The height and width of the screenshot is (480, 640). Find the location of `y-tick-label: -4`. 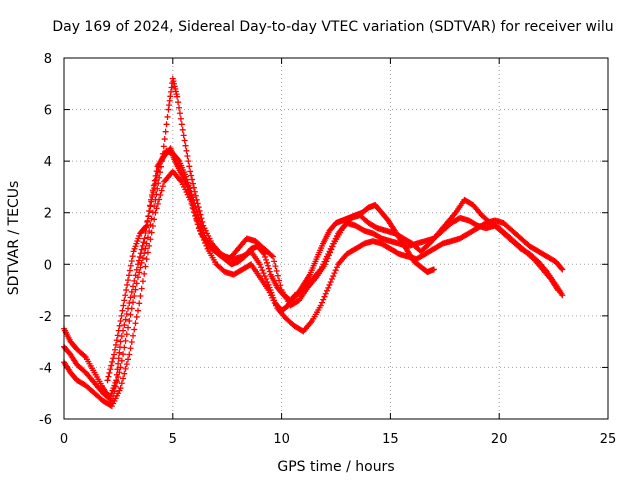

y-tick-label: -4 is located at coordinates (45, 368).